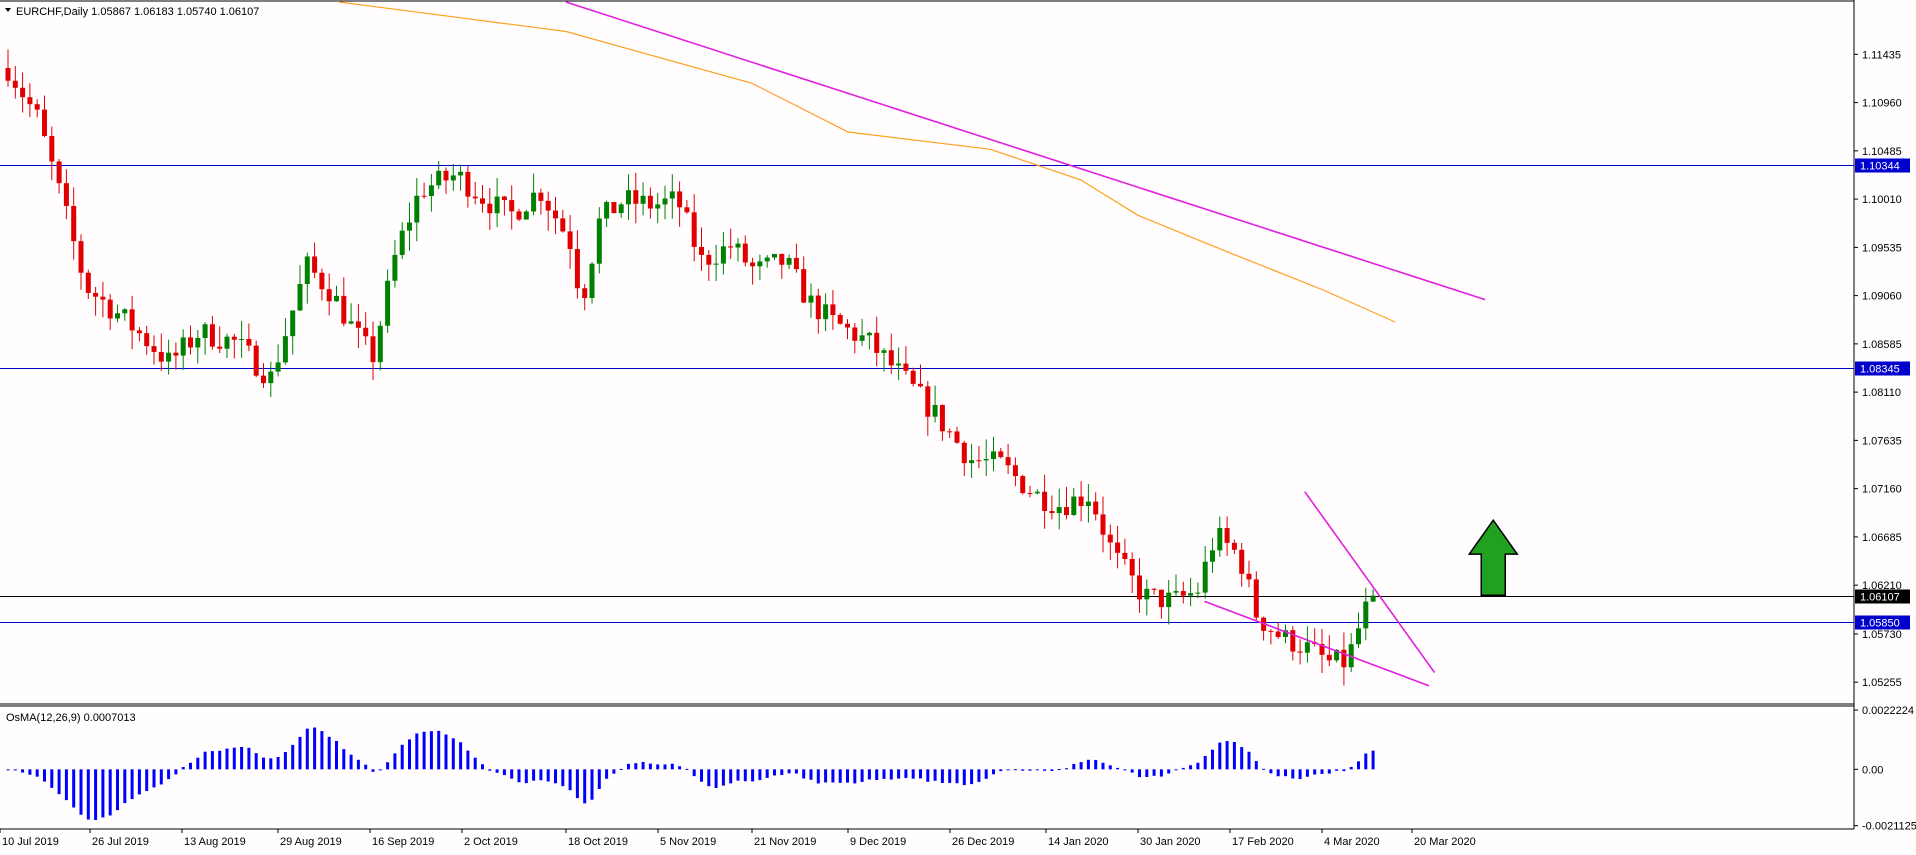 This screenshot has width=1916, height=855. I want to click on price-tick-label: 1.07635, so click(1882, 441).